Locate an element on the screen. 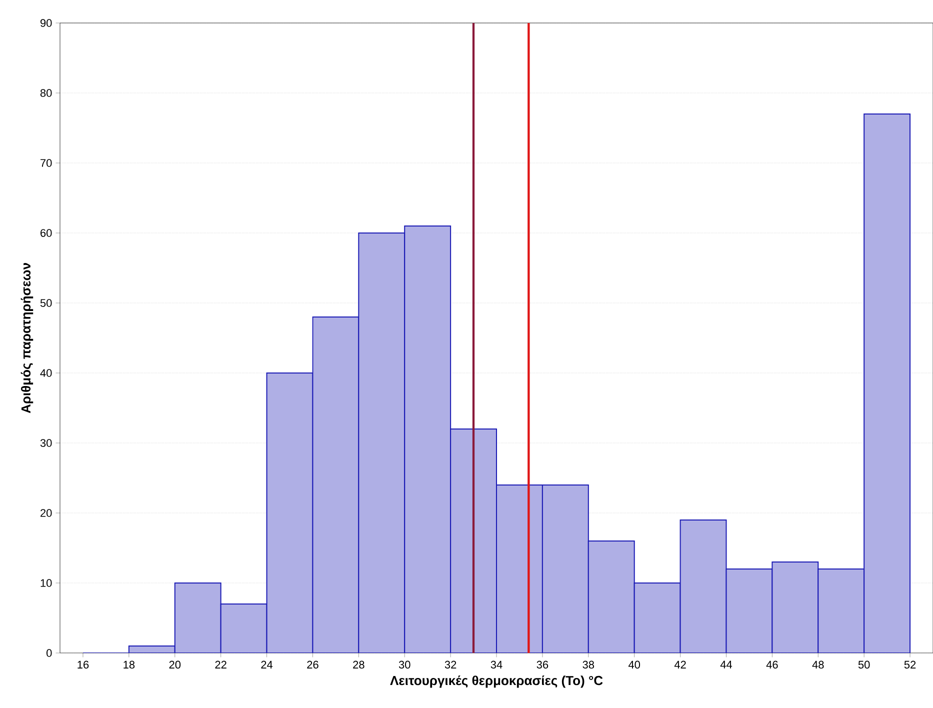 Image resolution: width=933 pixels, height=708 pixels. y-tick-label: 20 is located at coordinates (46, 513).